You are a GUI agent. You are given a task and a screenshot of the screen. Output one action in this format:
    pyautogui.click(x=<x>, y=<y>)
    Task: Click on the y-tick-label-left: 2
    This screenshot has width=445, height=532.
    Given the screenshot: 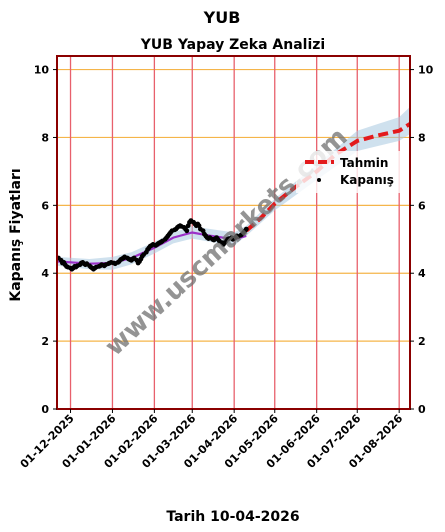 What is the action you would take?
    pyautogui.click(x=45, y=341)
    